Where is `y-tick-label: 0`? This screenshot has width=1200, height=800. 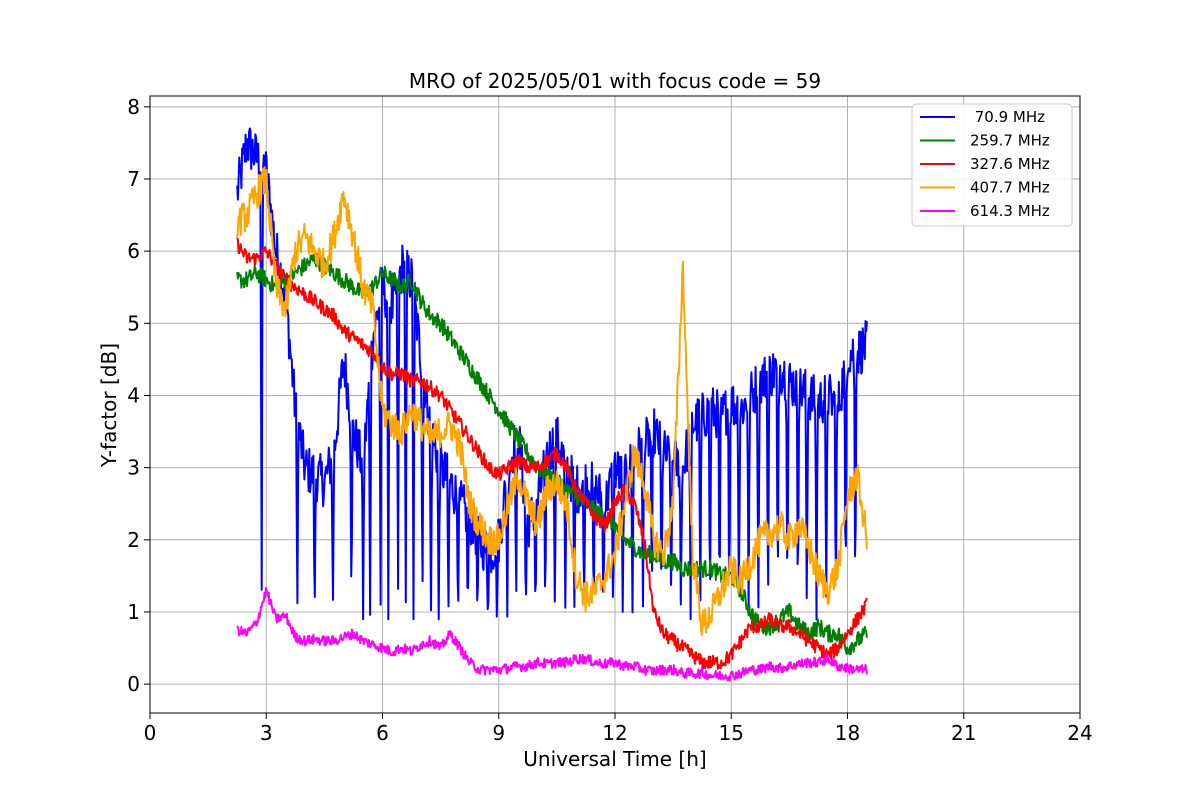
y-tick-label: 0 is located at coordinates (133, 684).